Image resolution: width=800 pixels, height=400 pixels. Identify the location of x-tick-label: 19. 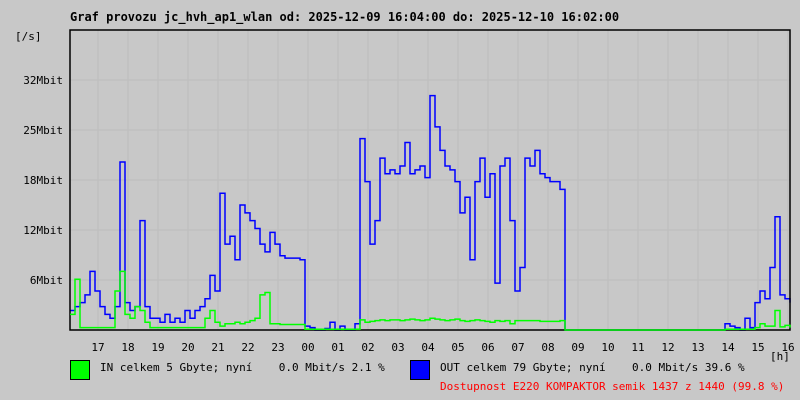
(157, 347).